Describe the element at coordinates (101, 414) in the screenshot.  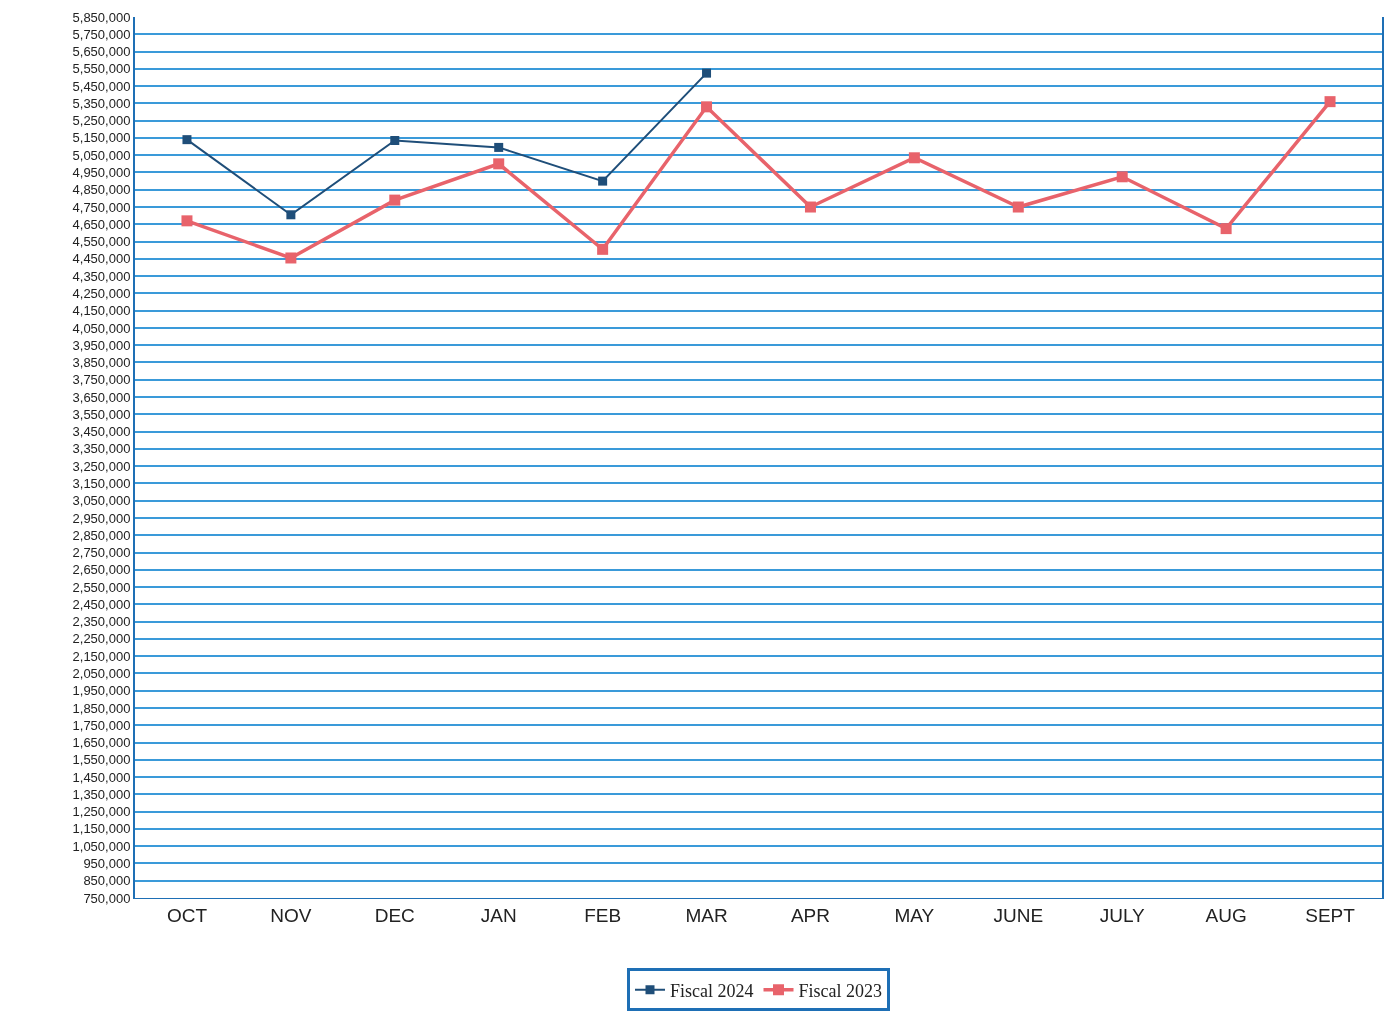
I see `y-tick-label: 3,550,000` at that location.